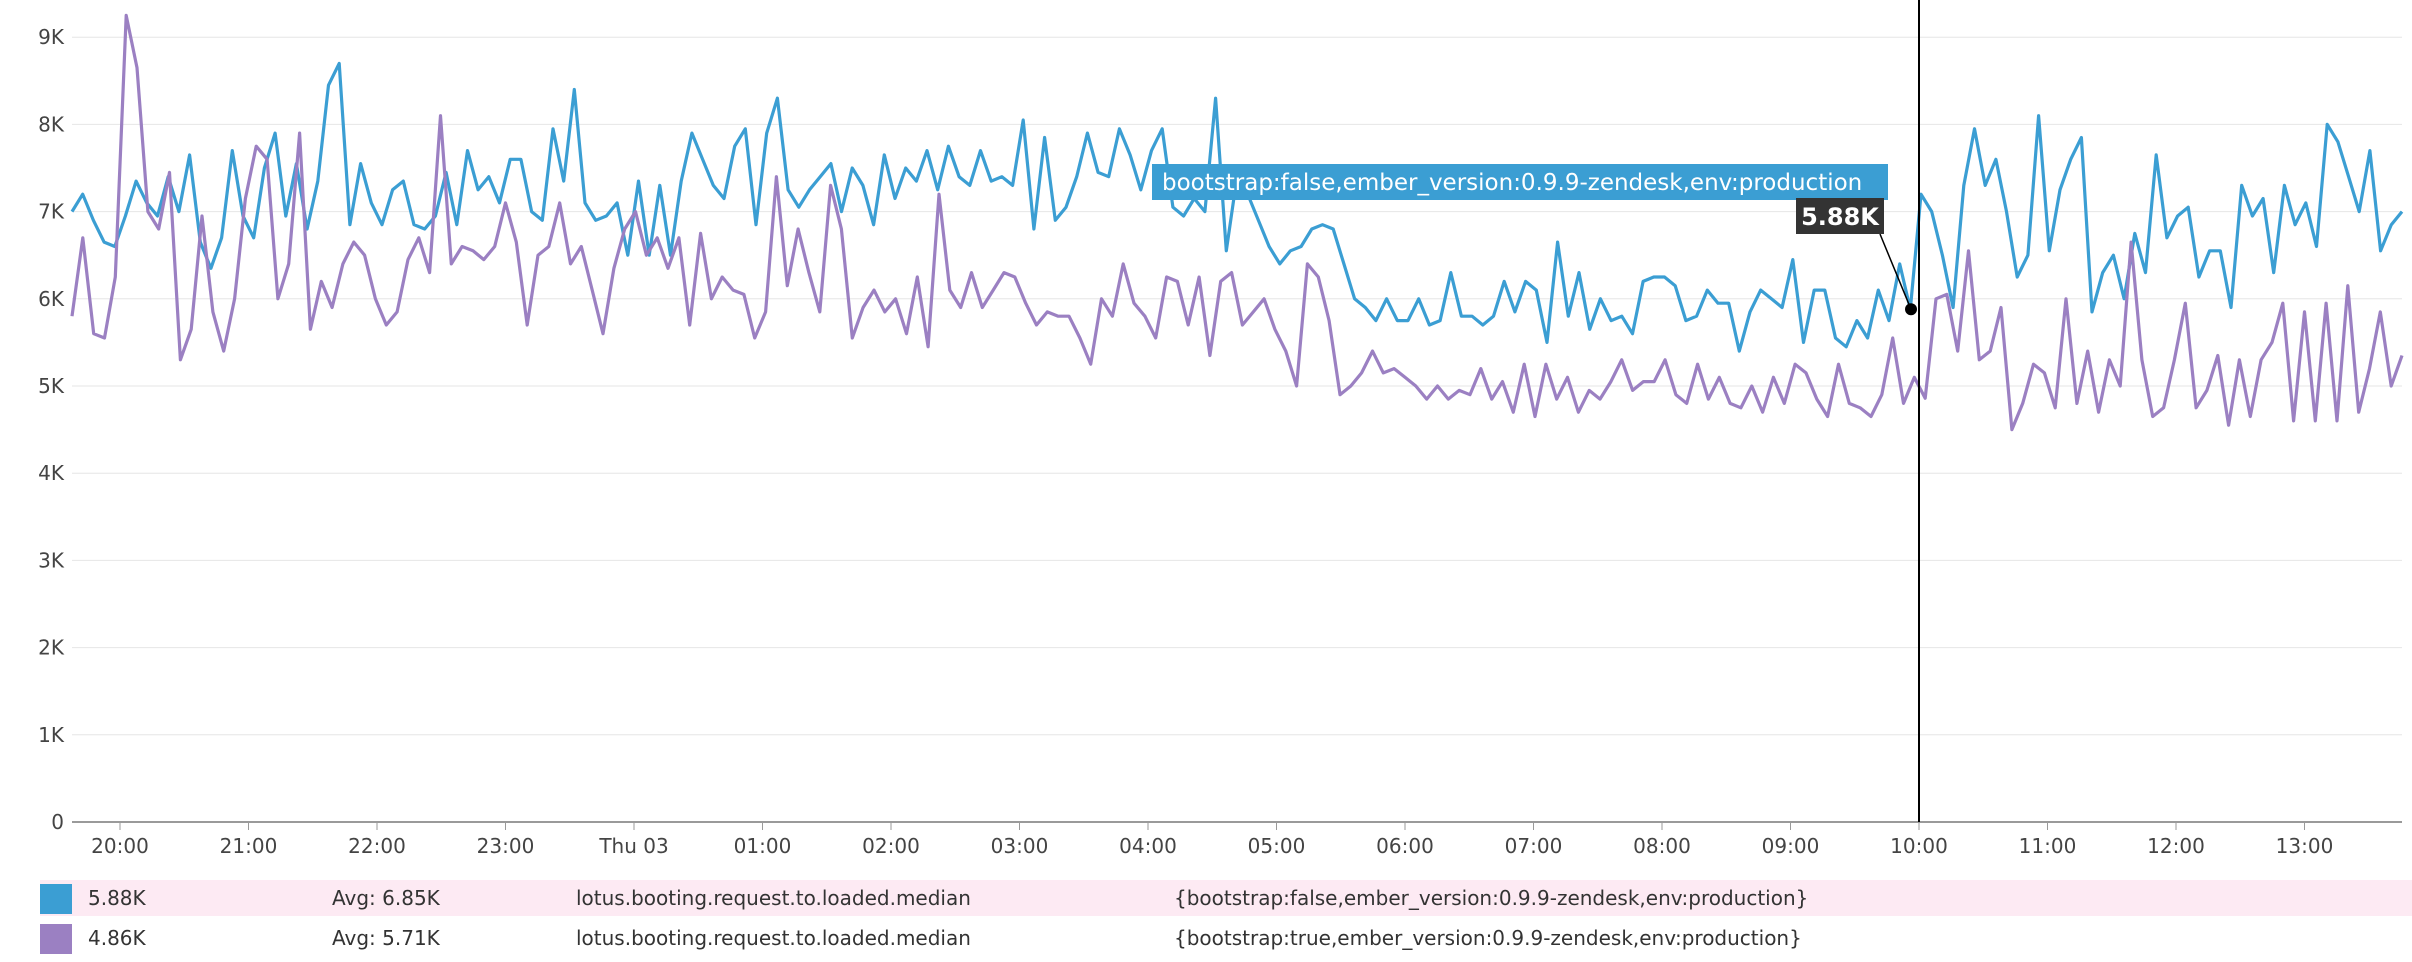 This screenshot has height=962, width=2412. What do you see at coordinates (1911, 309) in the screenshot?
I see `hover-point` at bounding box center [1911, 309].